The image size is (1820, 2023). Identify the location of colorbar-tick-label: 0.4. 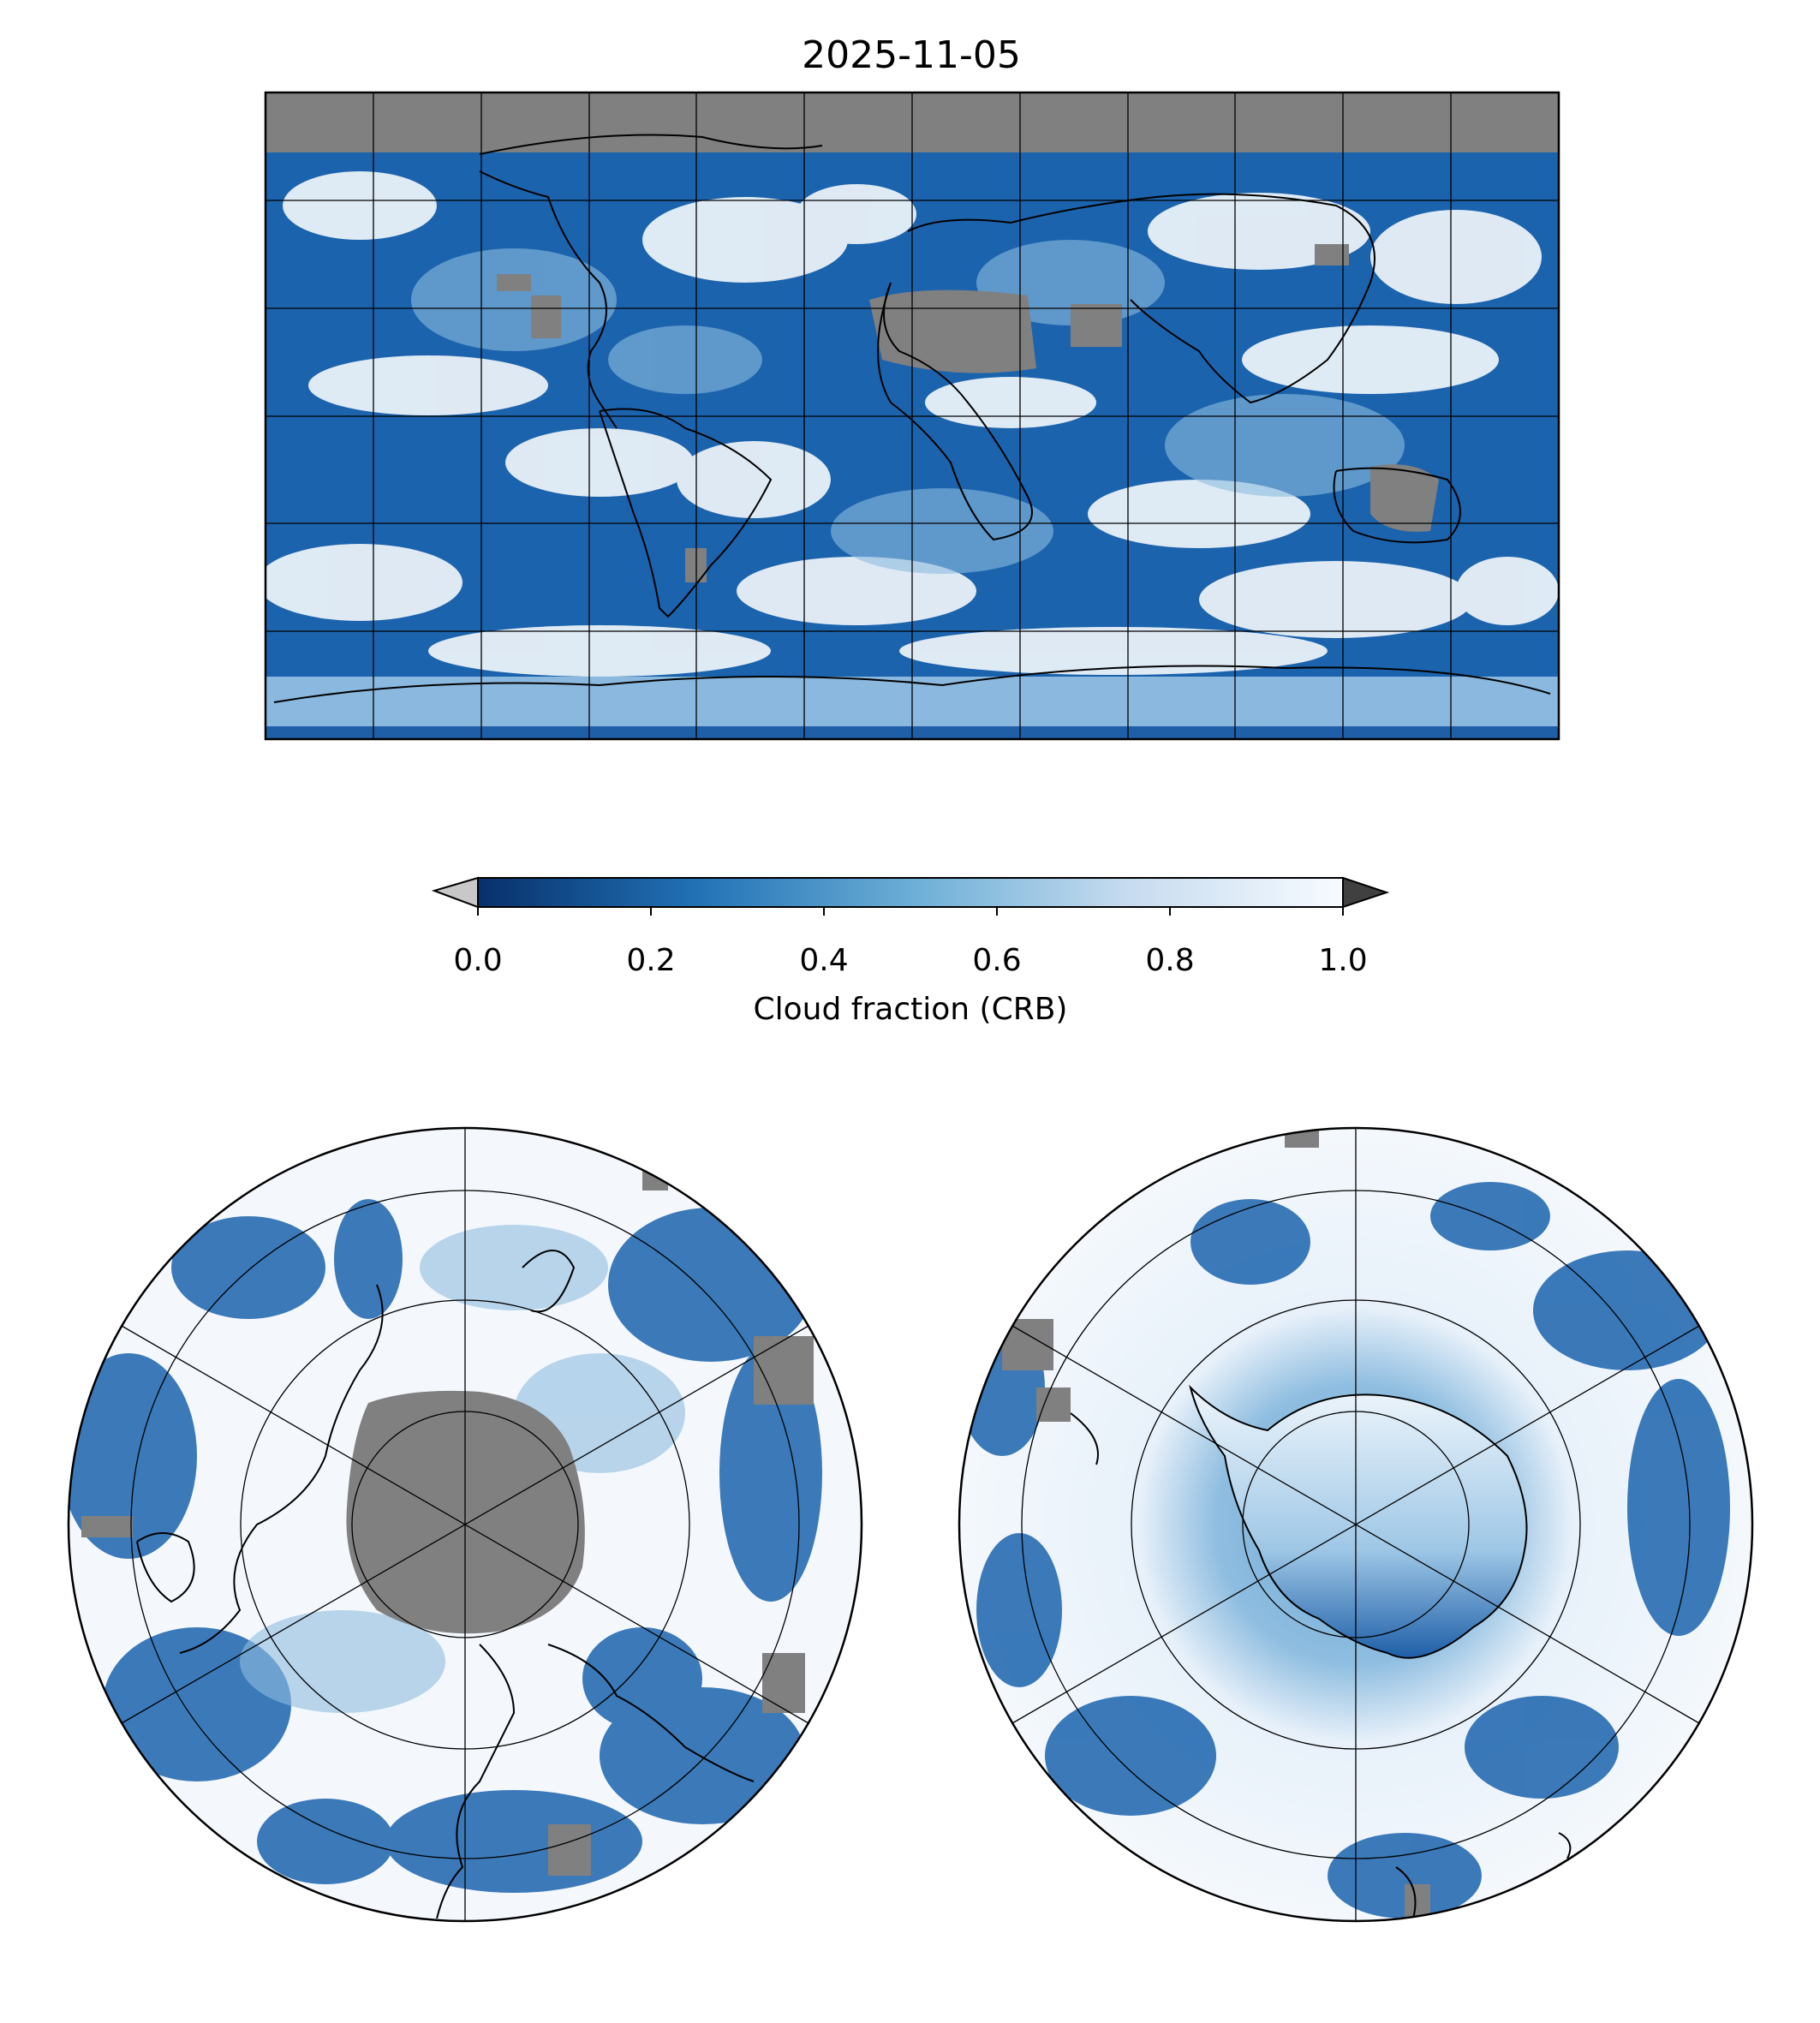
(823, 960).